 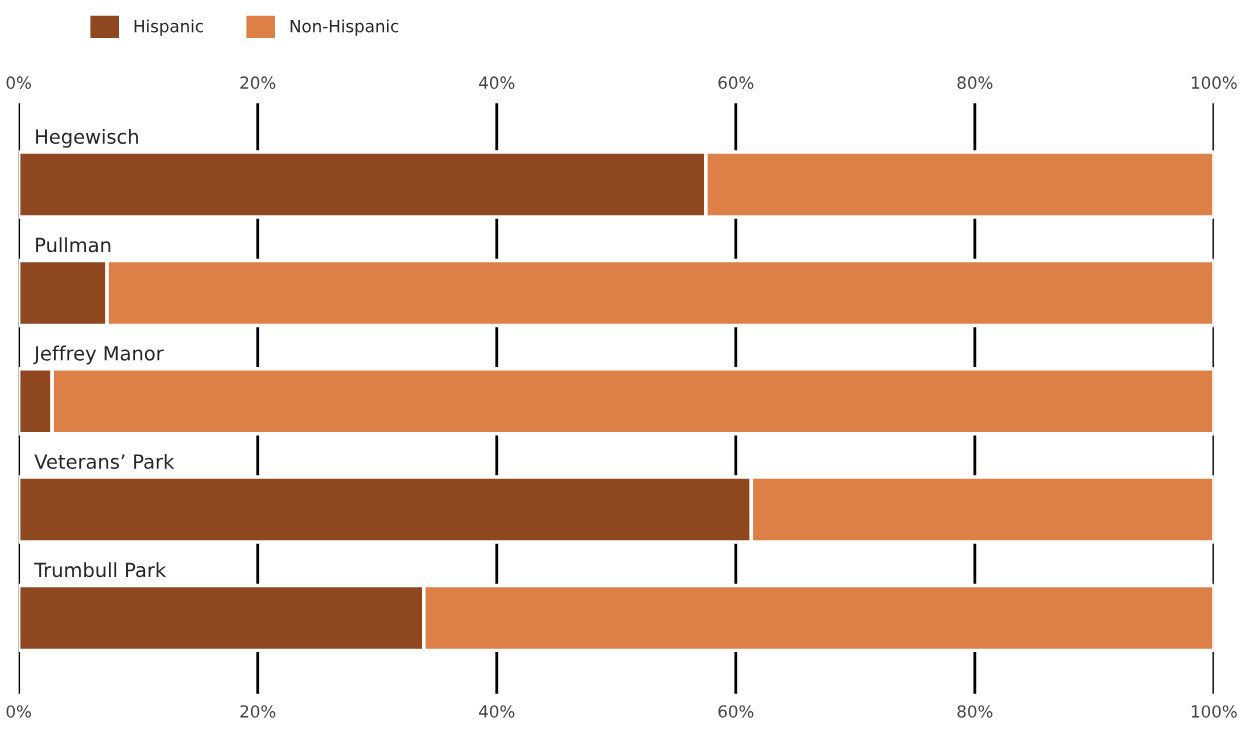 What do you see at coordinates (100, 570) in the screenshot?
I see `y-tick-label: Trumbull Park` at bounding box center [100, 570].